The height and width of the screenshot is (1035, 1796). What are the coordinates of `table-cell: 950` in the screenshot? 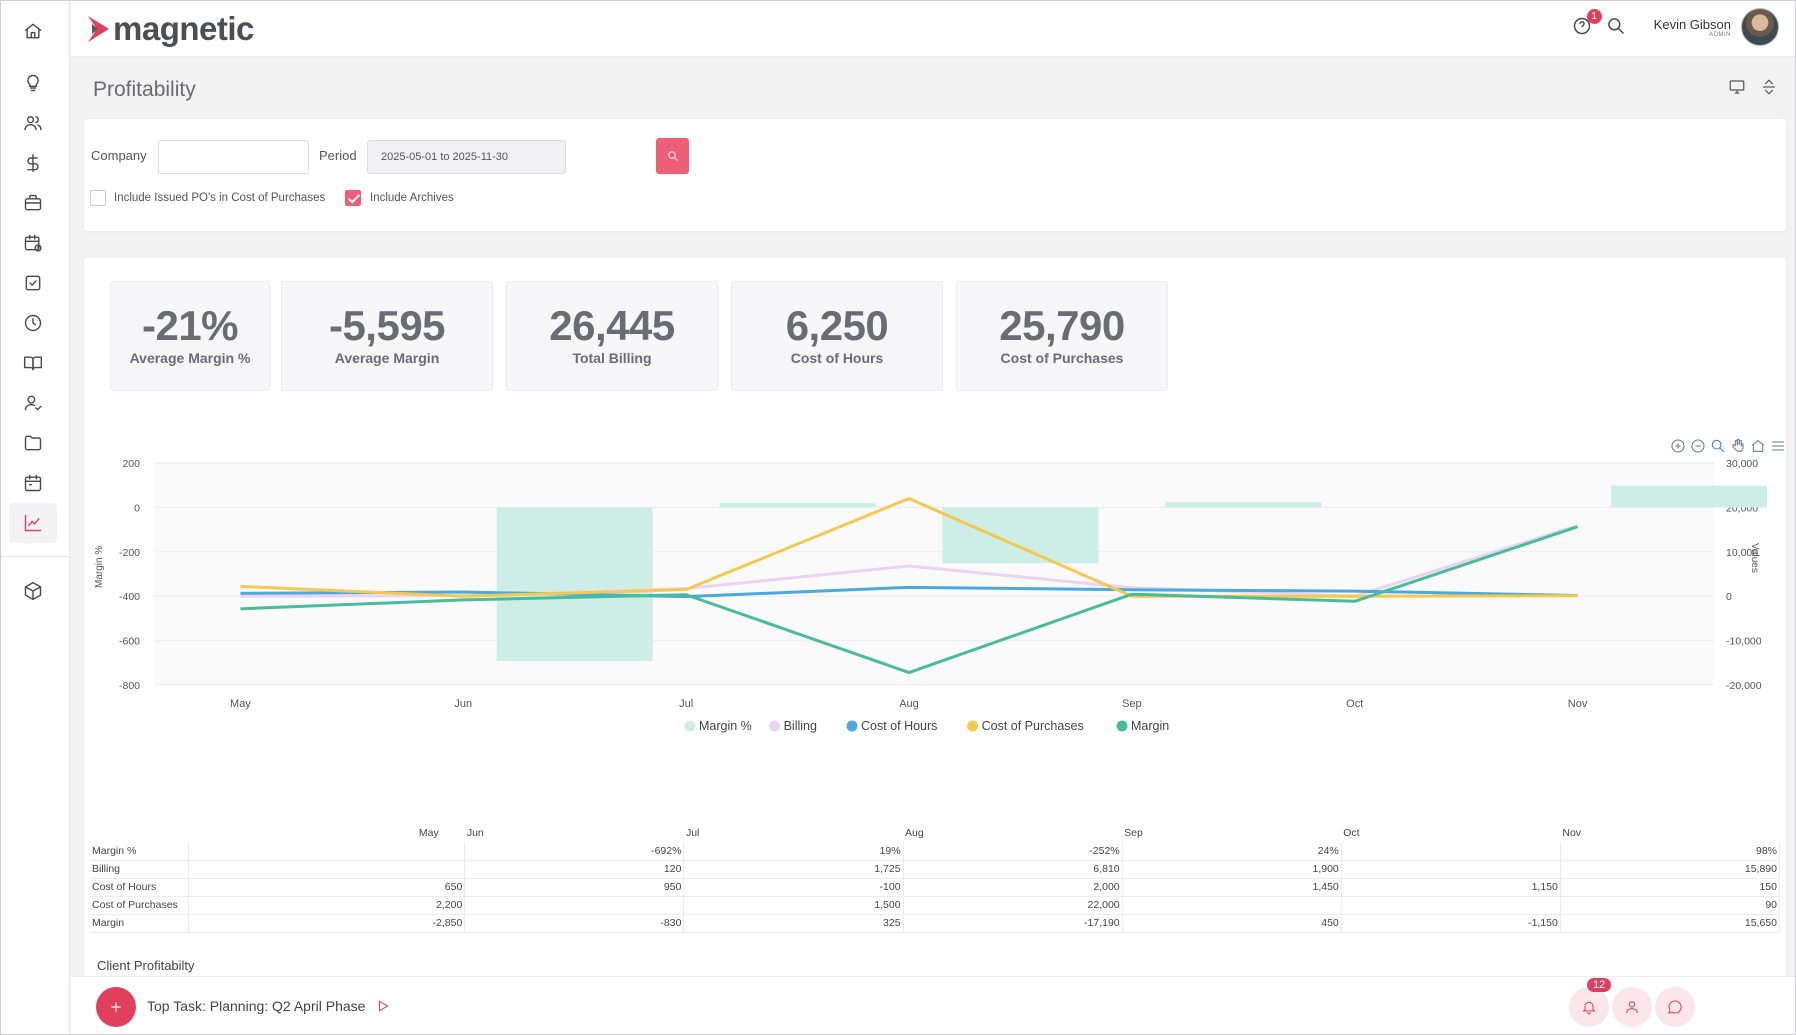 It's located at (574, 887).